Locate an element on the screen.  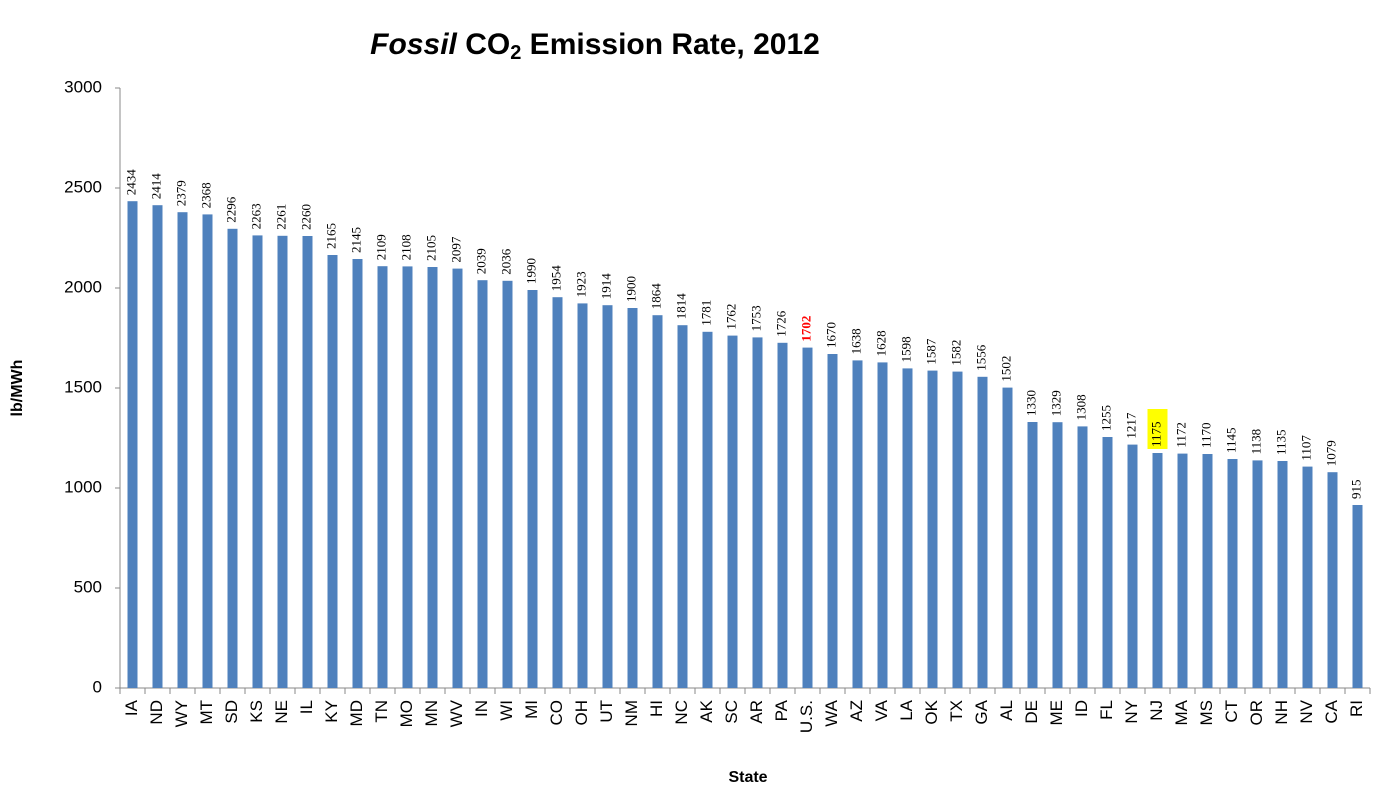
x-tick-label: NE is located at coordinates (281, 712).